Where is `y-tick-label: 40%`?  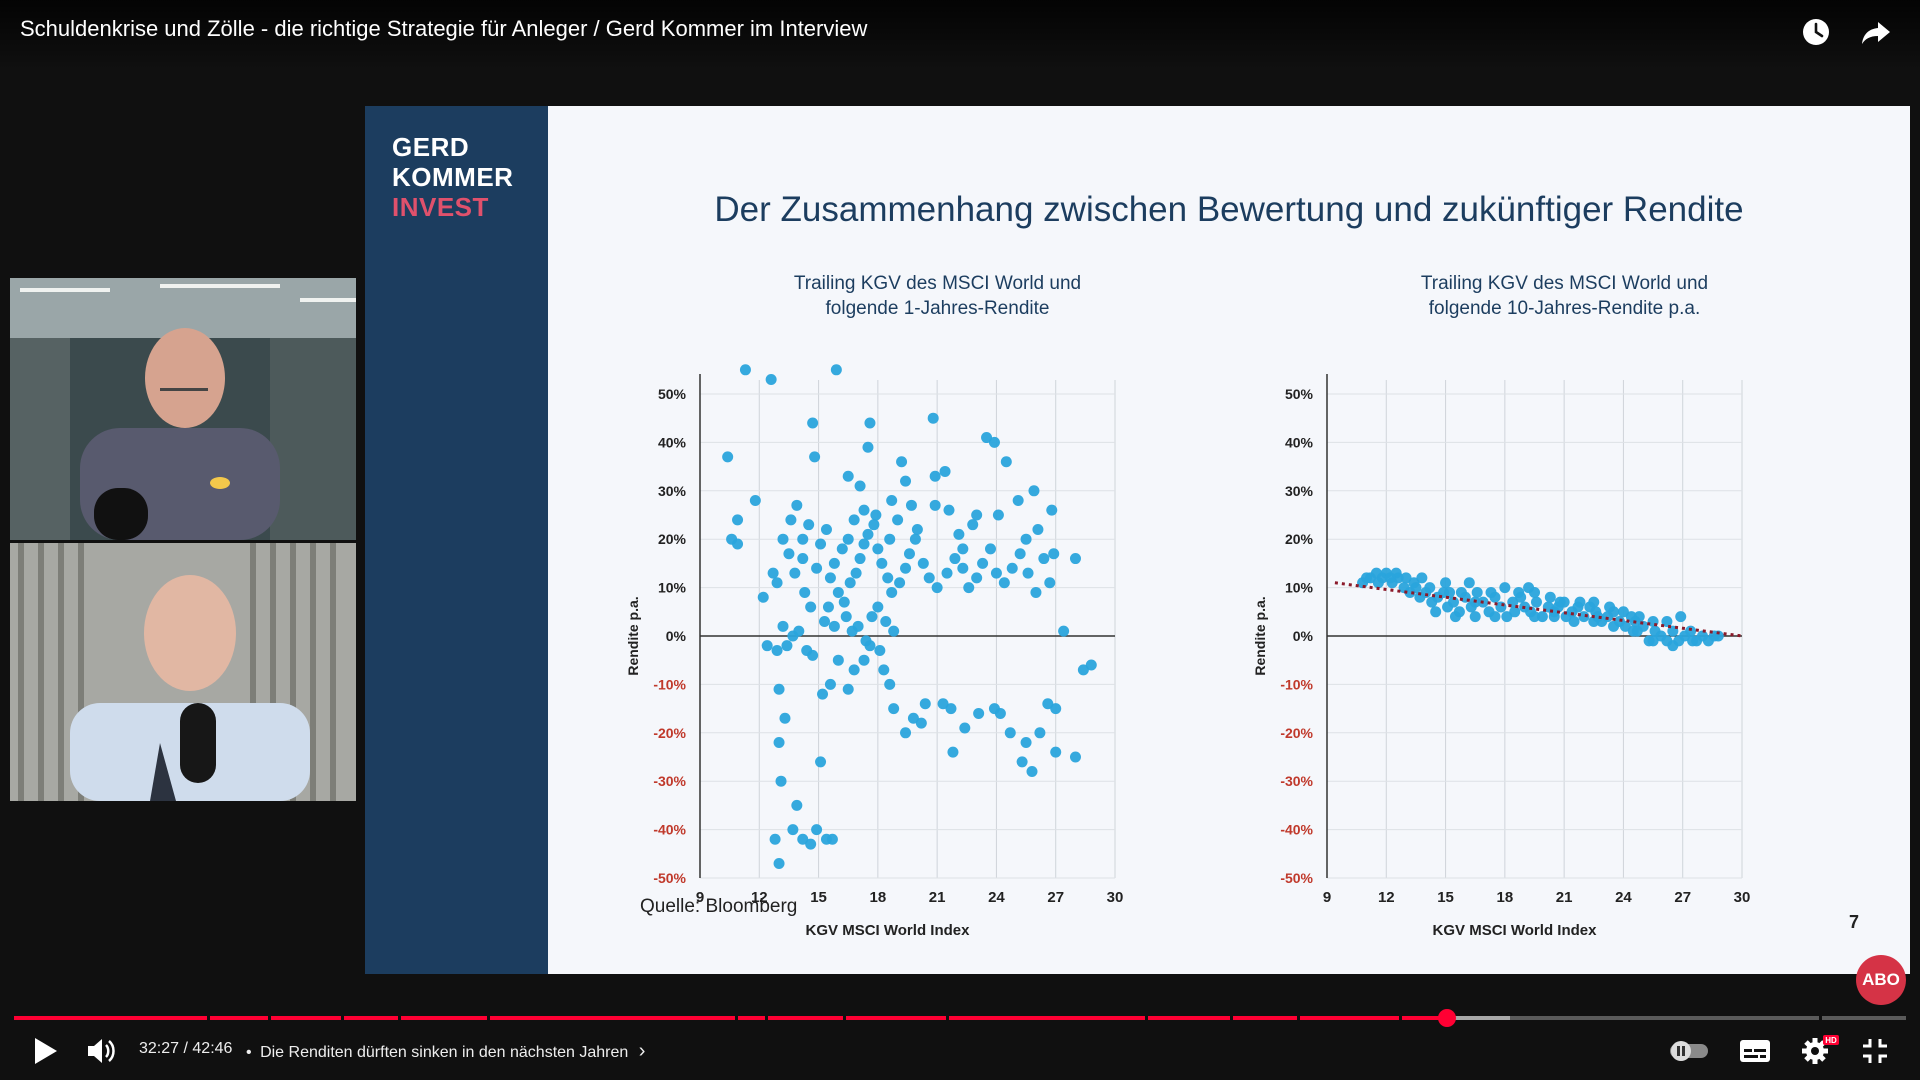 y-tick-label: 40% is located at coordinates (1299, 442).